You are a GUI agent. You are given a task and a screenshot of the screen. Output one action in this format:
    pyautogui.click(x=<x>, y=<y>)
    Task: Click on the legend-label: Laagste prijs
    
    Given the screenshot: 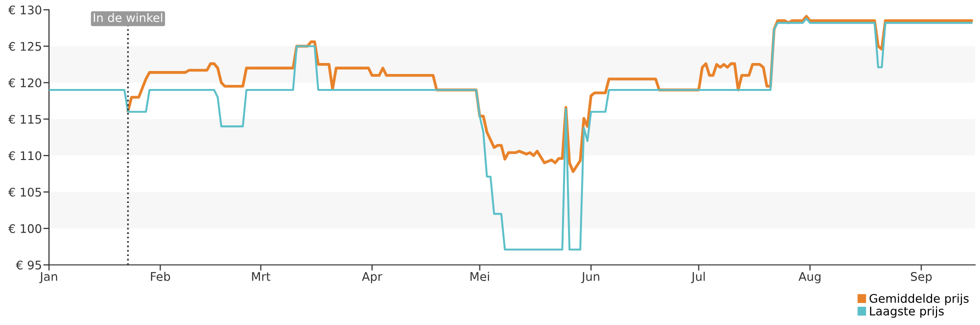 What is the action you would take?
    pyautogui.click(x=907, y=312)
    